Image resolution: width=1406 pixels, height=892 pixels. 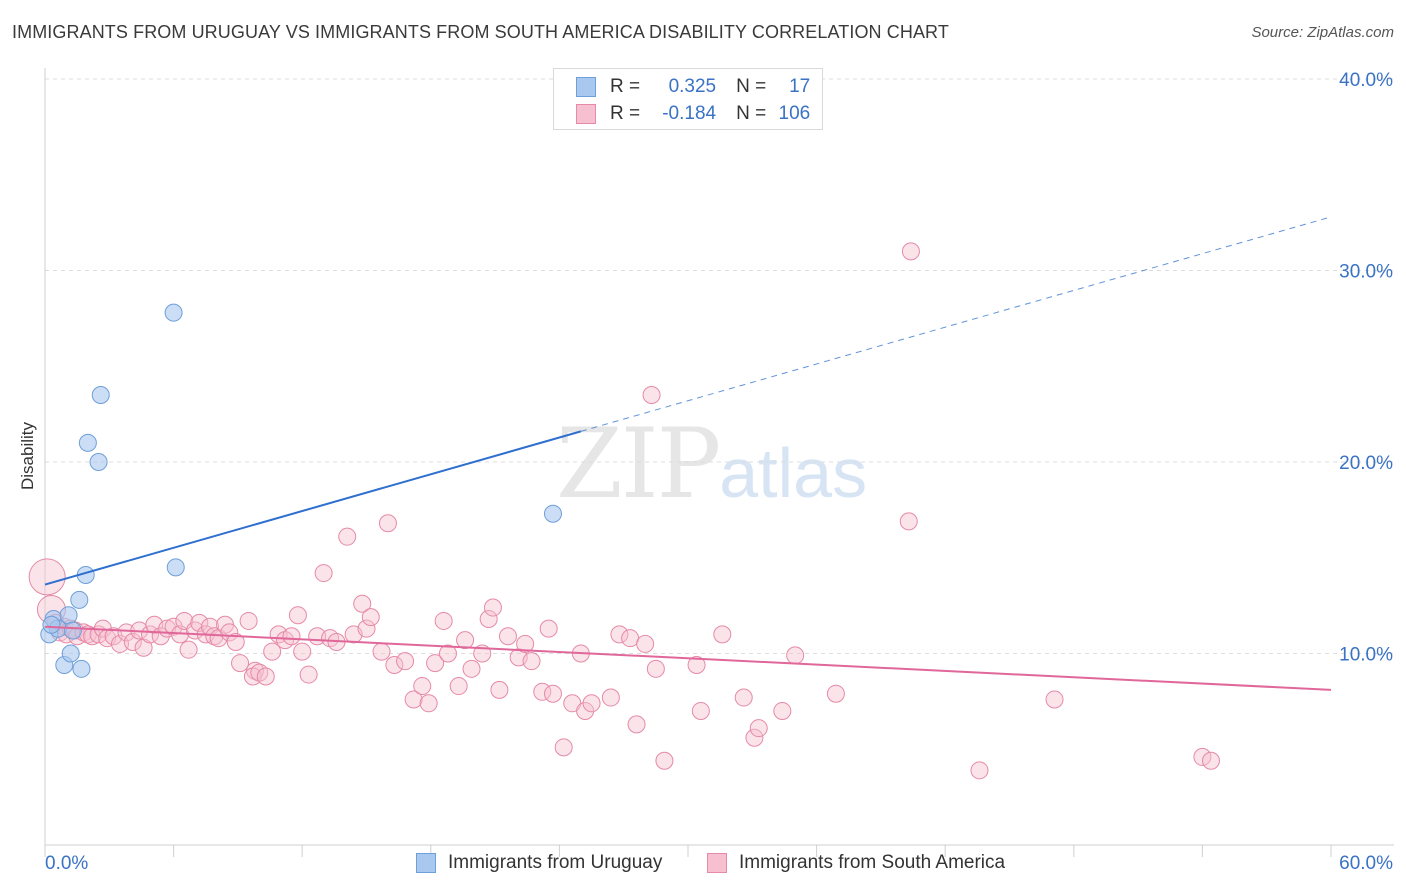 What do you see at coordinates (1366, 272) in the screenshot?
I see `y-tick-label: 30.0%` at bounding box center [1366, 272].